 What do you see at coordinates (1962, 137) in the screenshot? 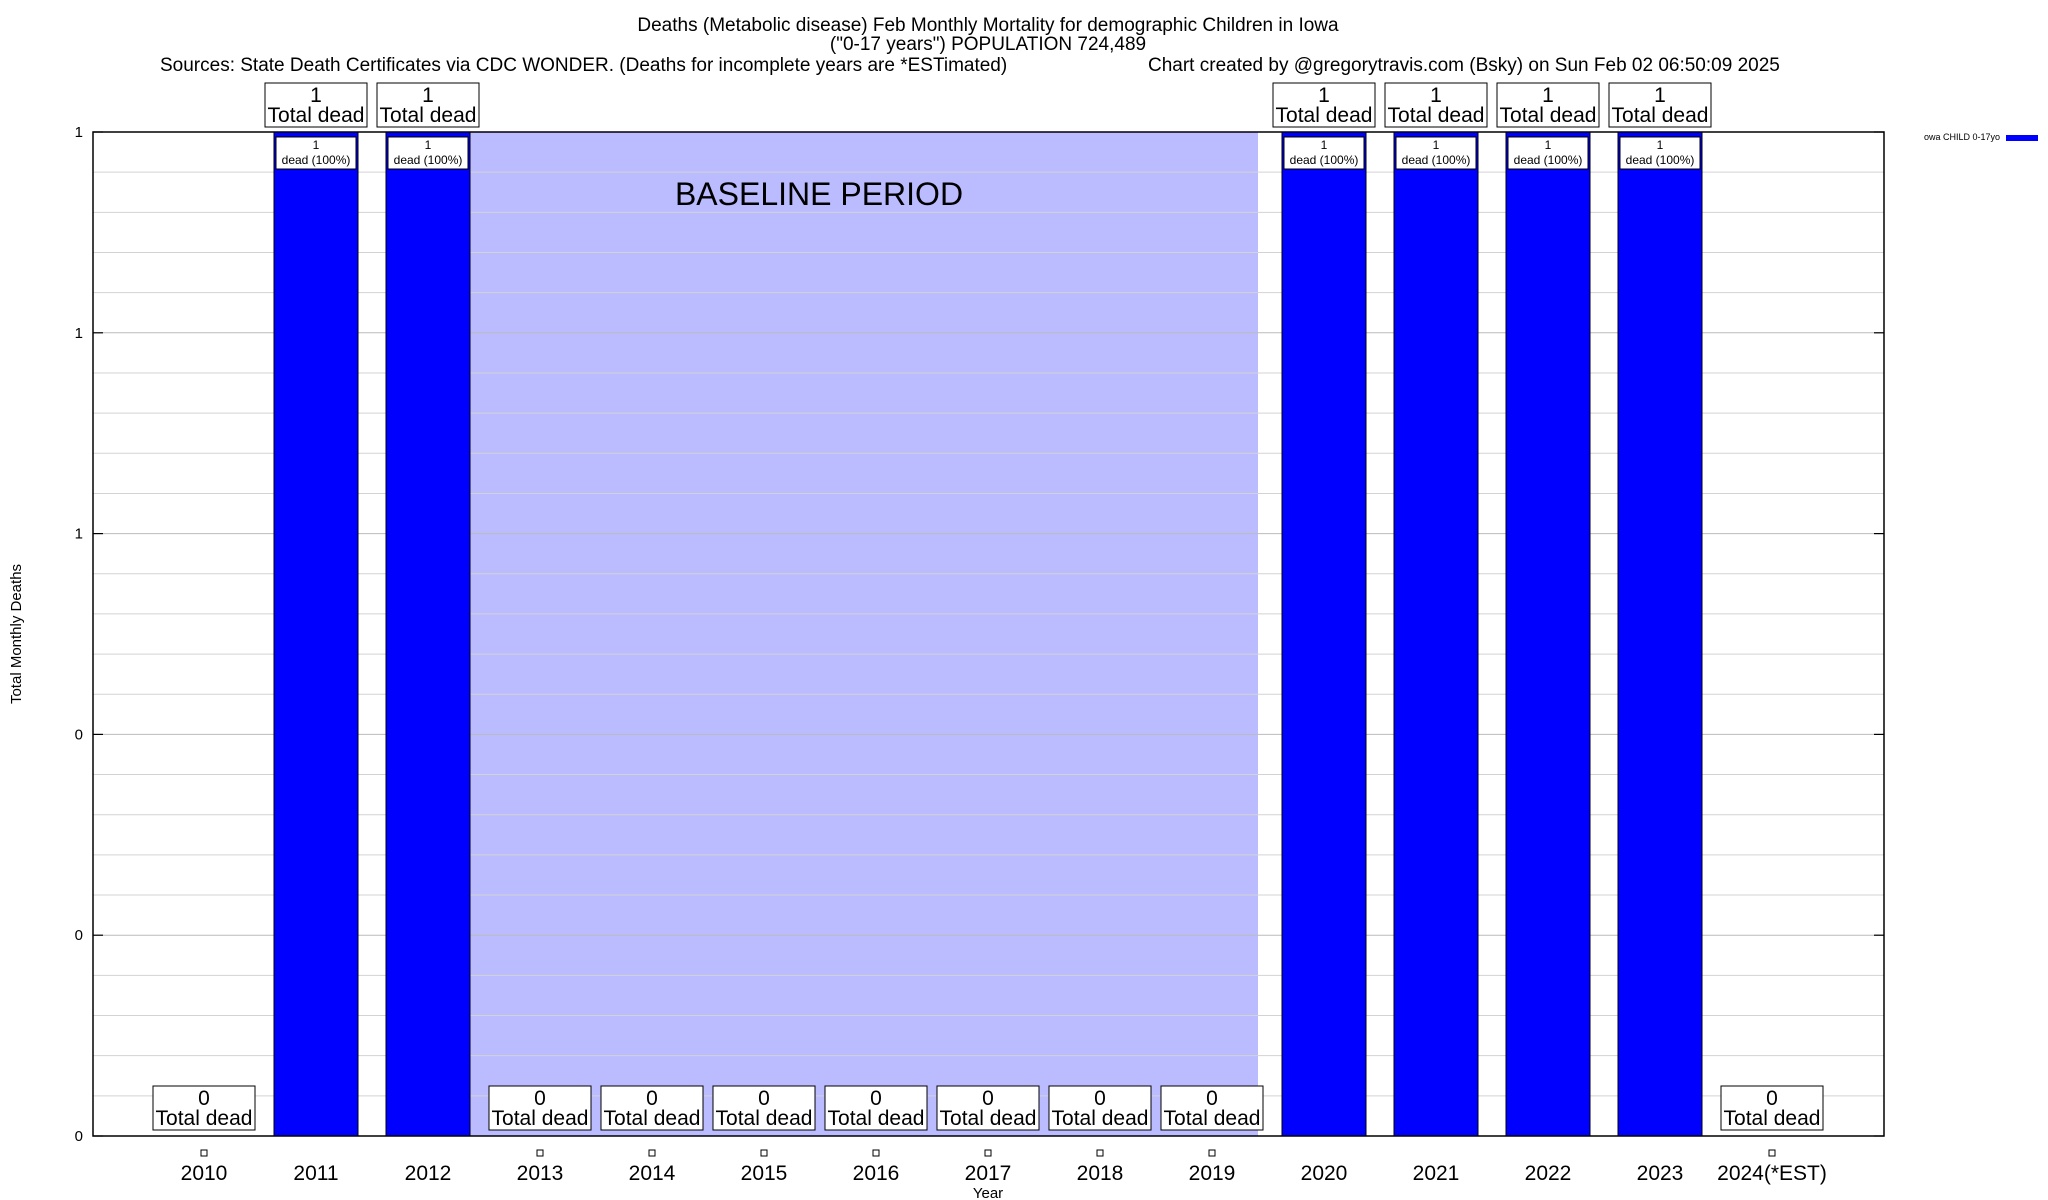
I see `legend-label: owa CHILD 0-17yo` at bounding box center [1962, 137].